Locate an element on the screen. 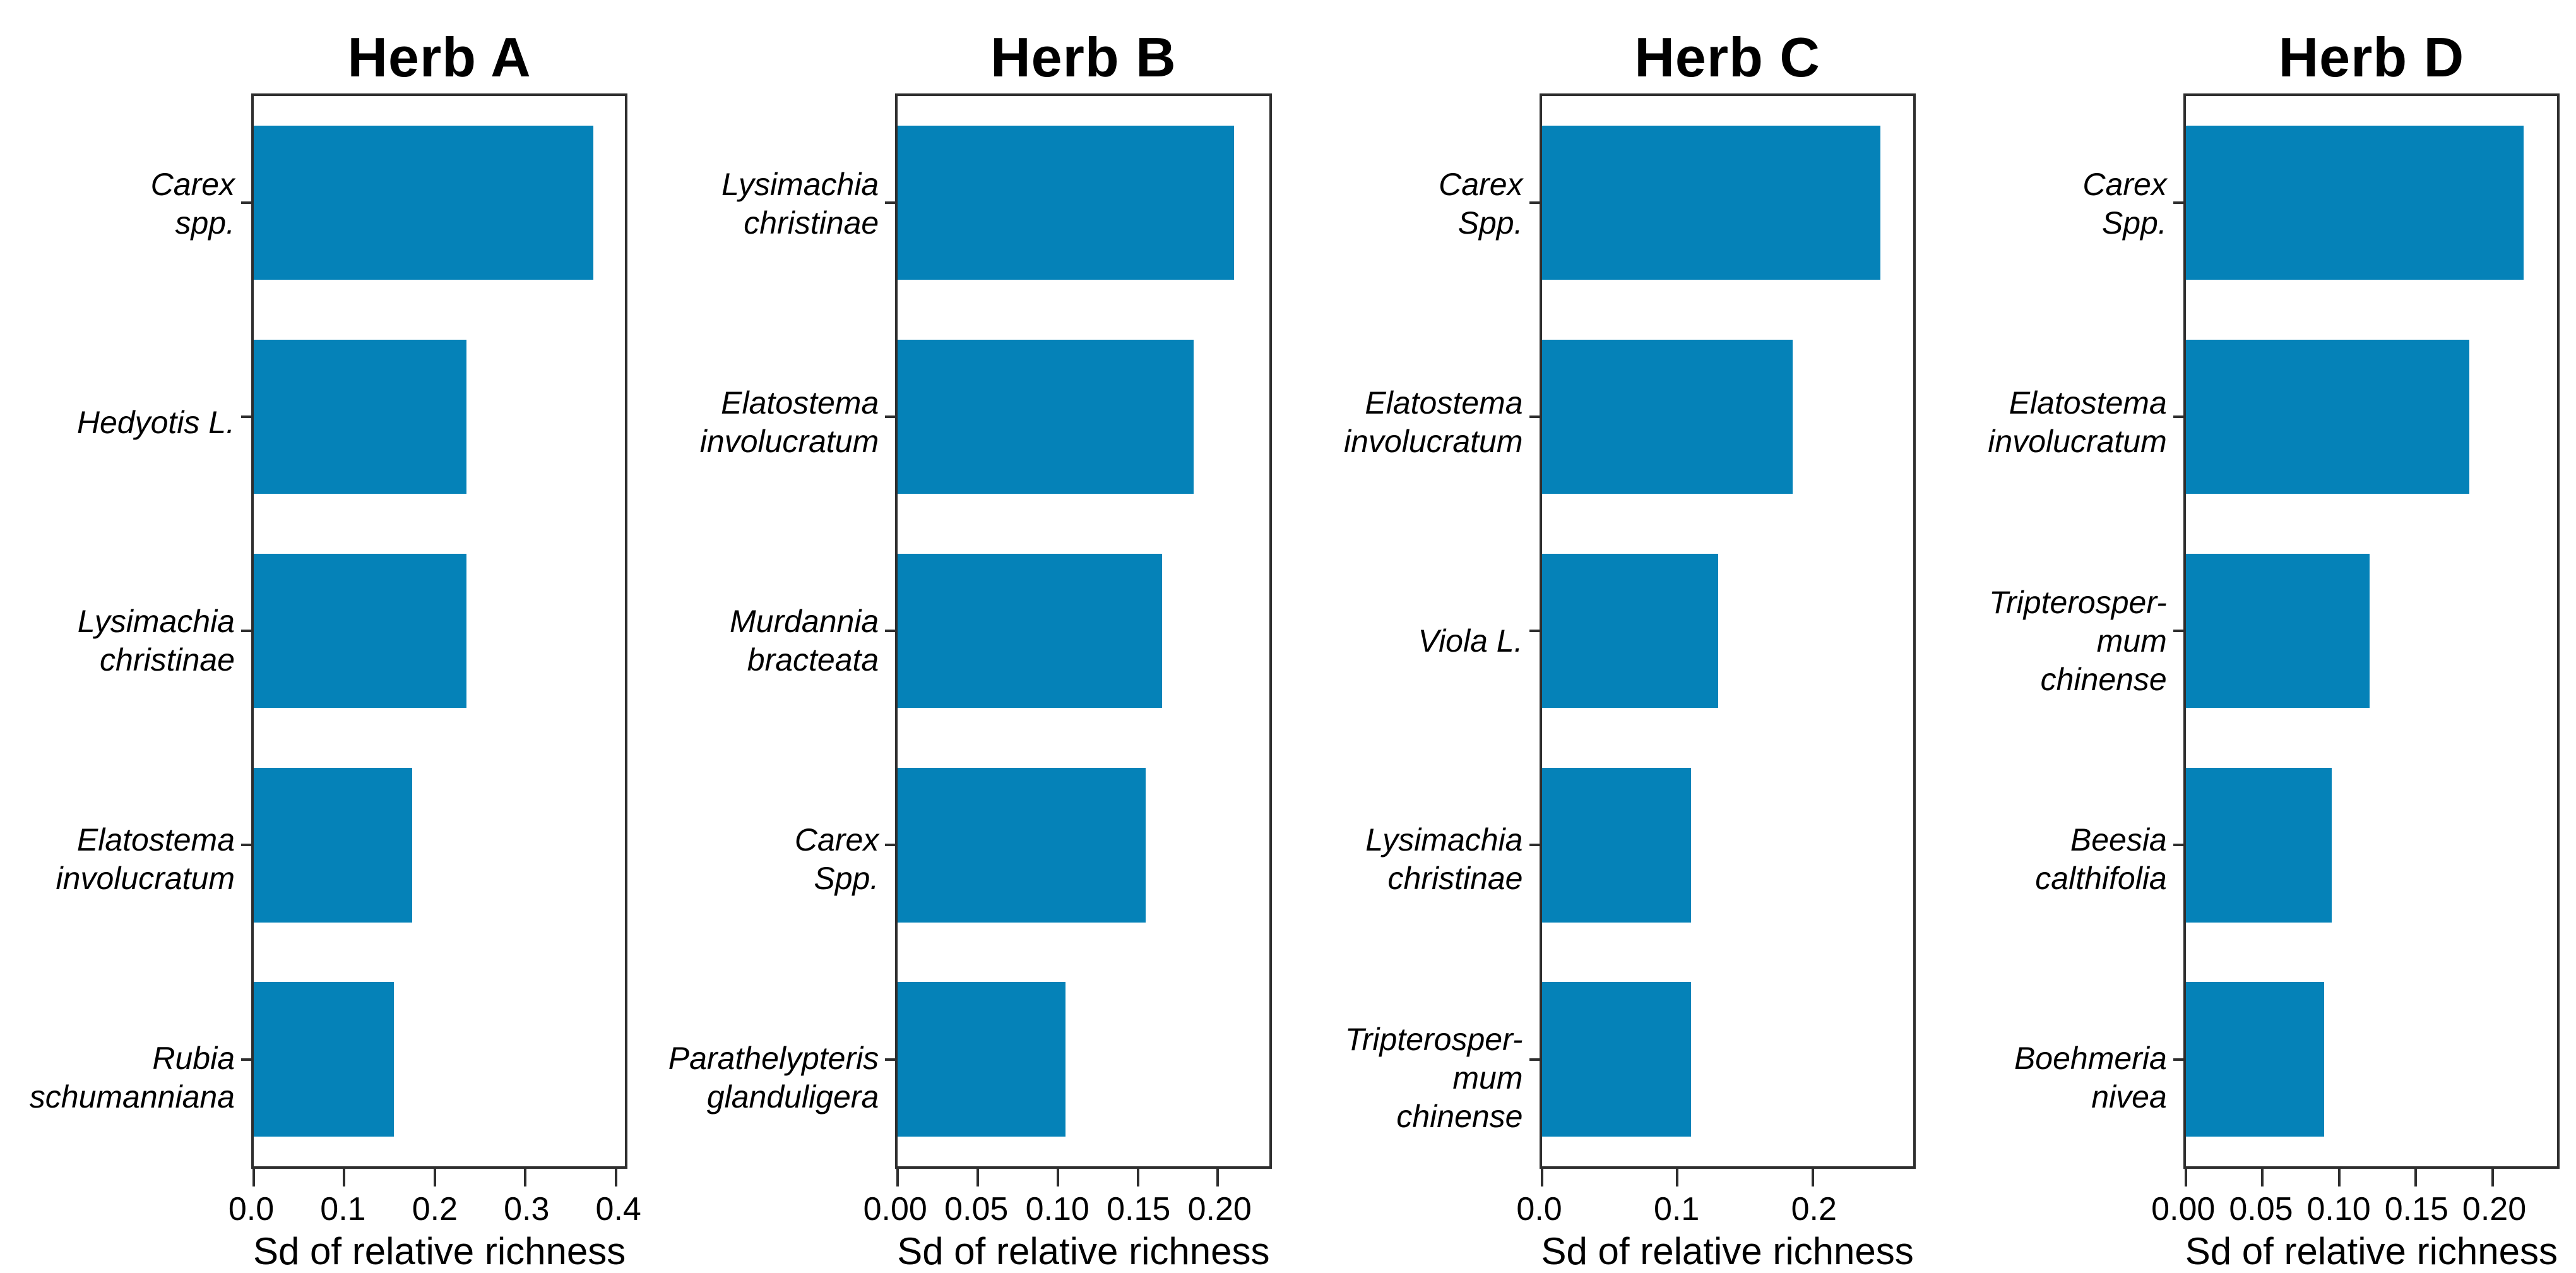 The width and height of the screenshot is (2576, 1273). y-axis-label: Rubia schumanniana is located at coordinates (132, 1078).